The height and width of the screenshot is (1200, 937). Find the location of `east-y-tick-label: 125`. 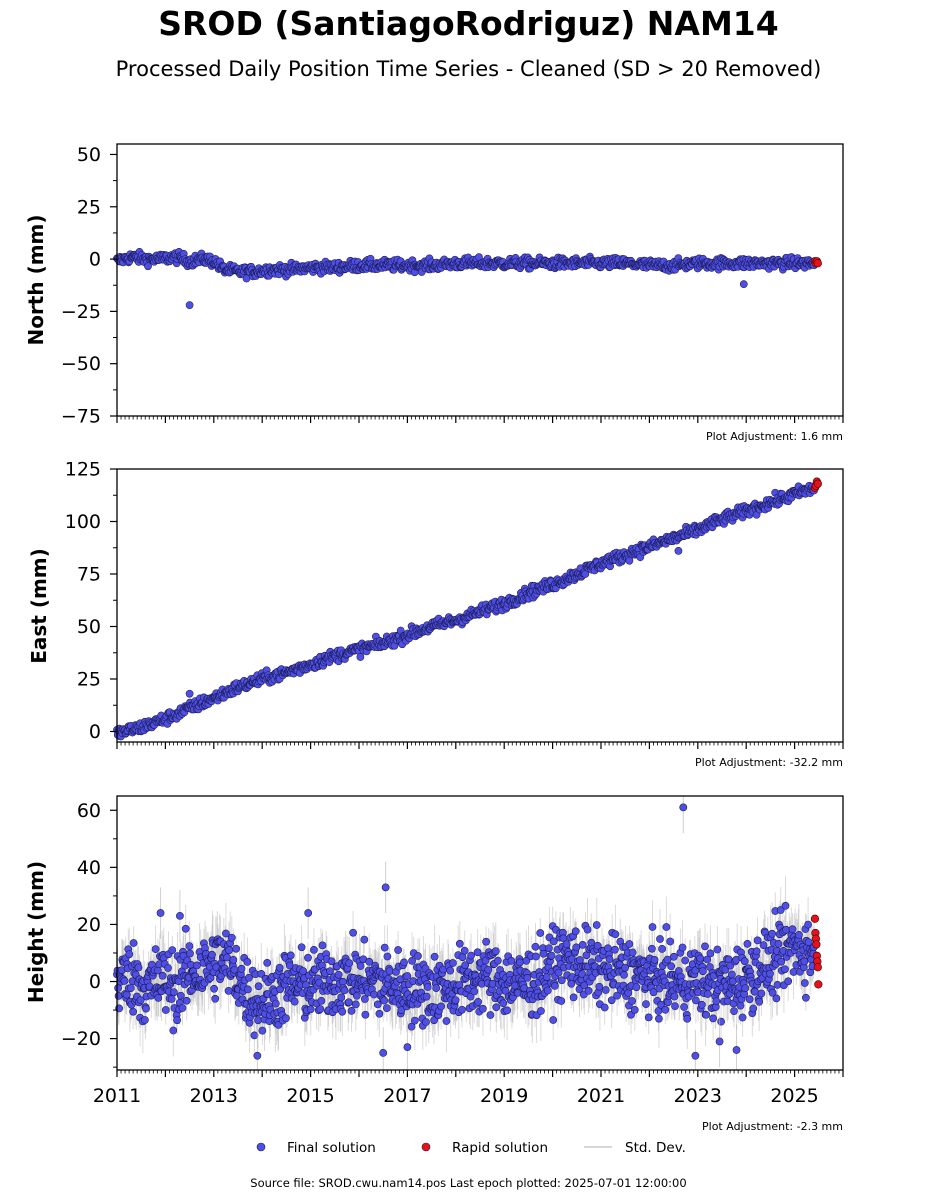

east-y-tick-label: 125 is located at coordinates (83, 470).